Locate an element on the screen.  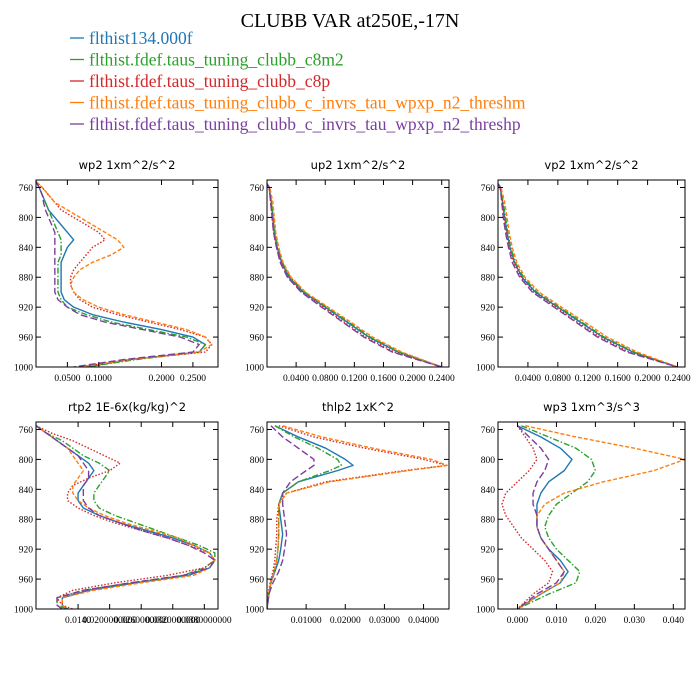
x-tick-label: 0.040 is located at coordinates (674, 621).